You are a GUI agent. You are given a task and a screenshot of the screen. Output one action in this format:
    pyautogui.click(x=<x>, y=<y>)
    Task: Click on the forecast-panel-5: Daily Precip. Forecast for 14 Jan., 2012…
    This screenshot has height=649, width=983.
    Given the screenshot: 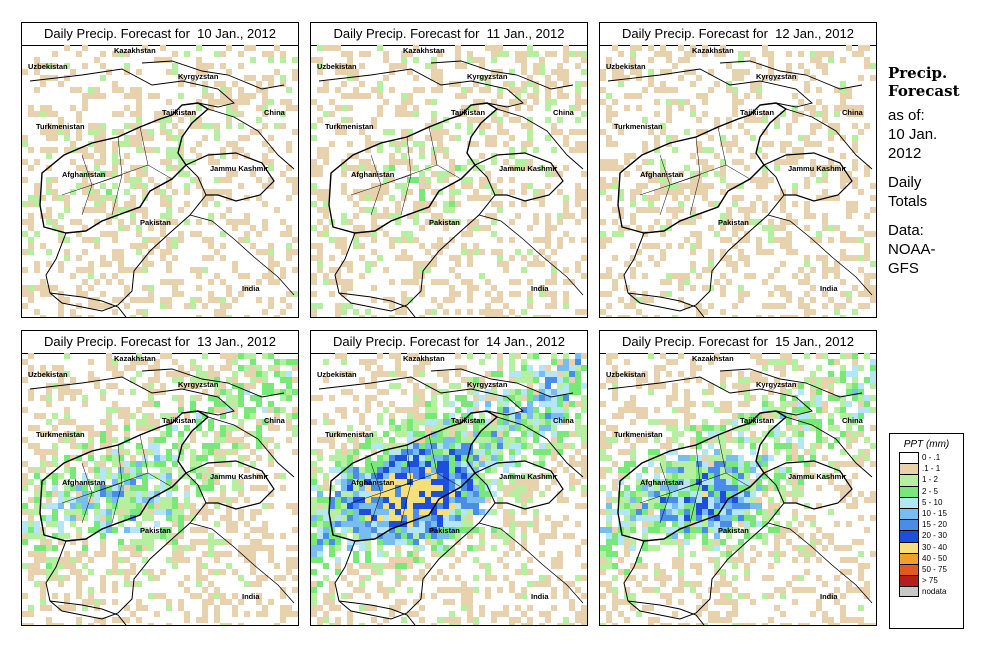 What is the action you would take?
    pyautogui.click(x=449, y=478)
    